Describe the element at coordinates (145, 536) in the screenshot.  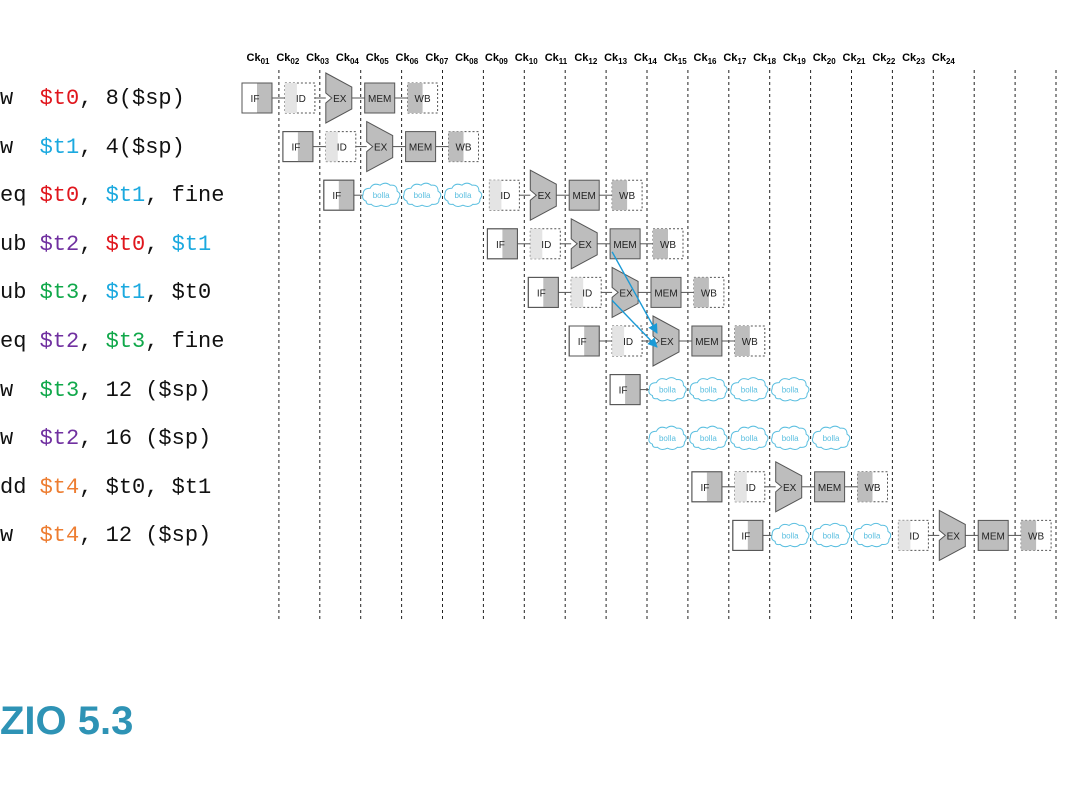
I see `instruction-text: , 12 ($sp)` at that location.